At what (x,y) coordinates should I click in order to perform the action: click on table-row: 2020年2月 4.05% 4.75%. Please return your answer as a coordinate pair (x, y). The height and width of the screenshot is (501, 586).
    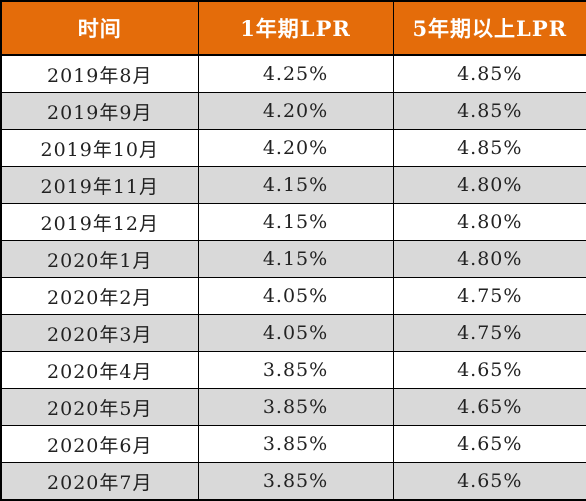
    Looking at the image, I should click on (293, 296).